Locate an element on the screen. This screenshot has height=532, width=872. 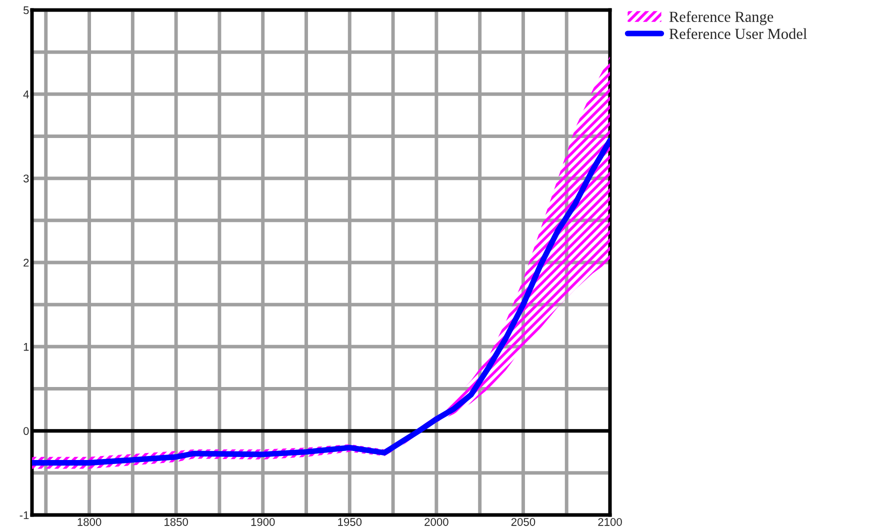
x-tick-label: 1800 is located at coordinates (90, 522).